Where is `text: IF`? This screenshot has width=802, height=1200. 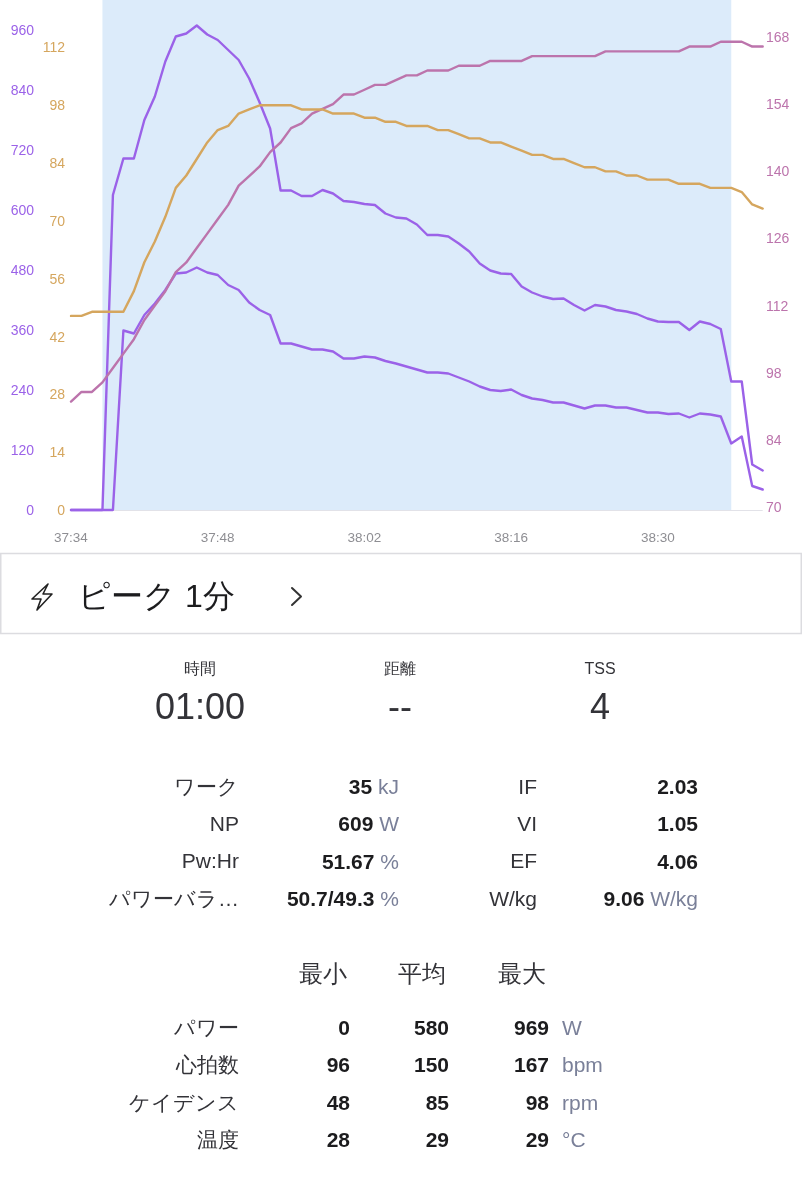 text: IF is located at coordinates (527, 786).